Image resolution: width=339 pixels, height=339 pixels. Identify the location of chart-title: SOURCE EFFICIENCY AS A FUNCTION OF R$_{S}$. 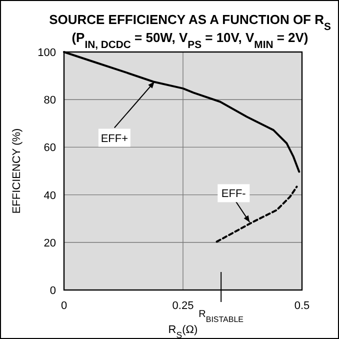
(190, 22).